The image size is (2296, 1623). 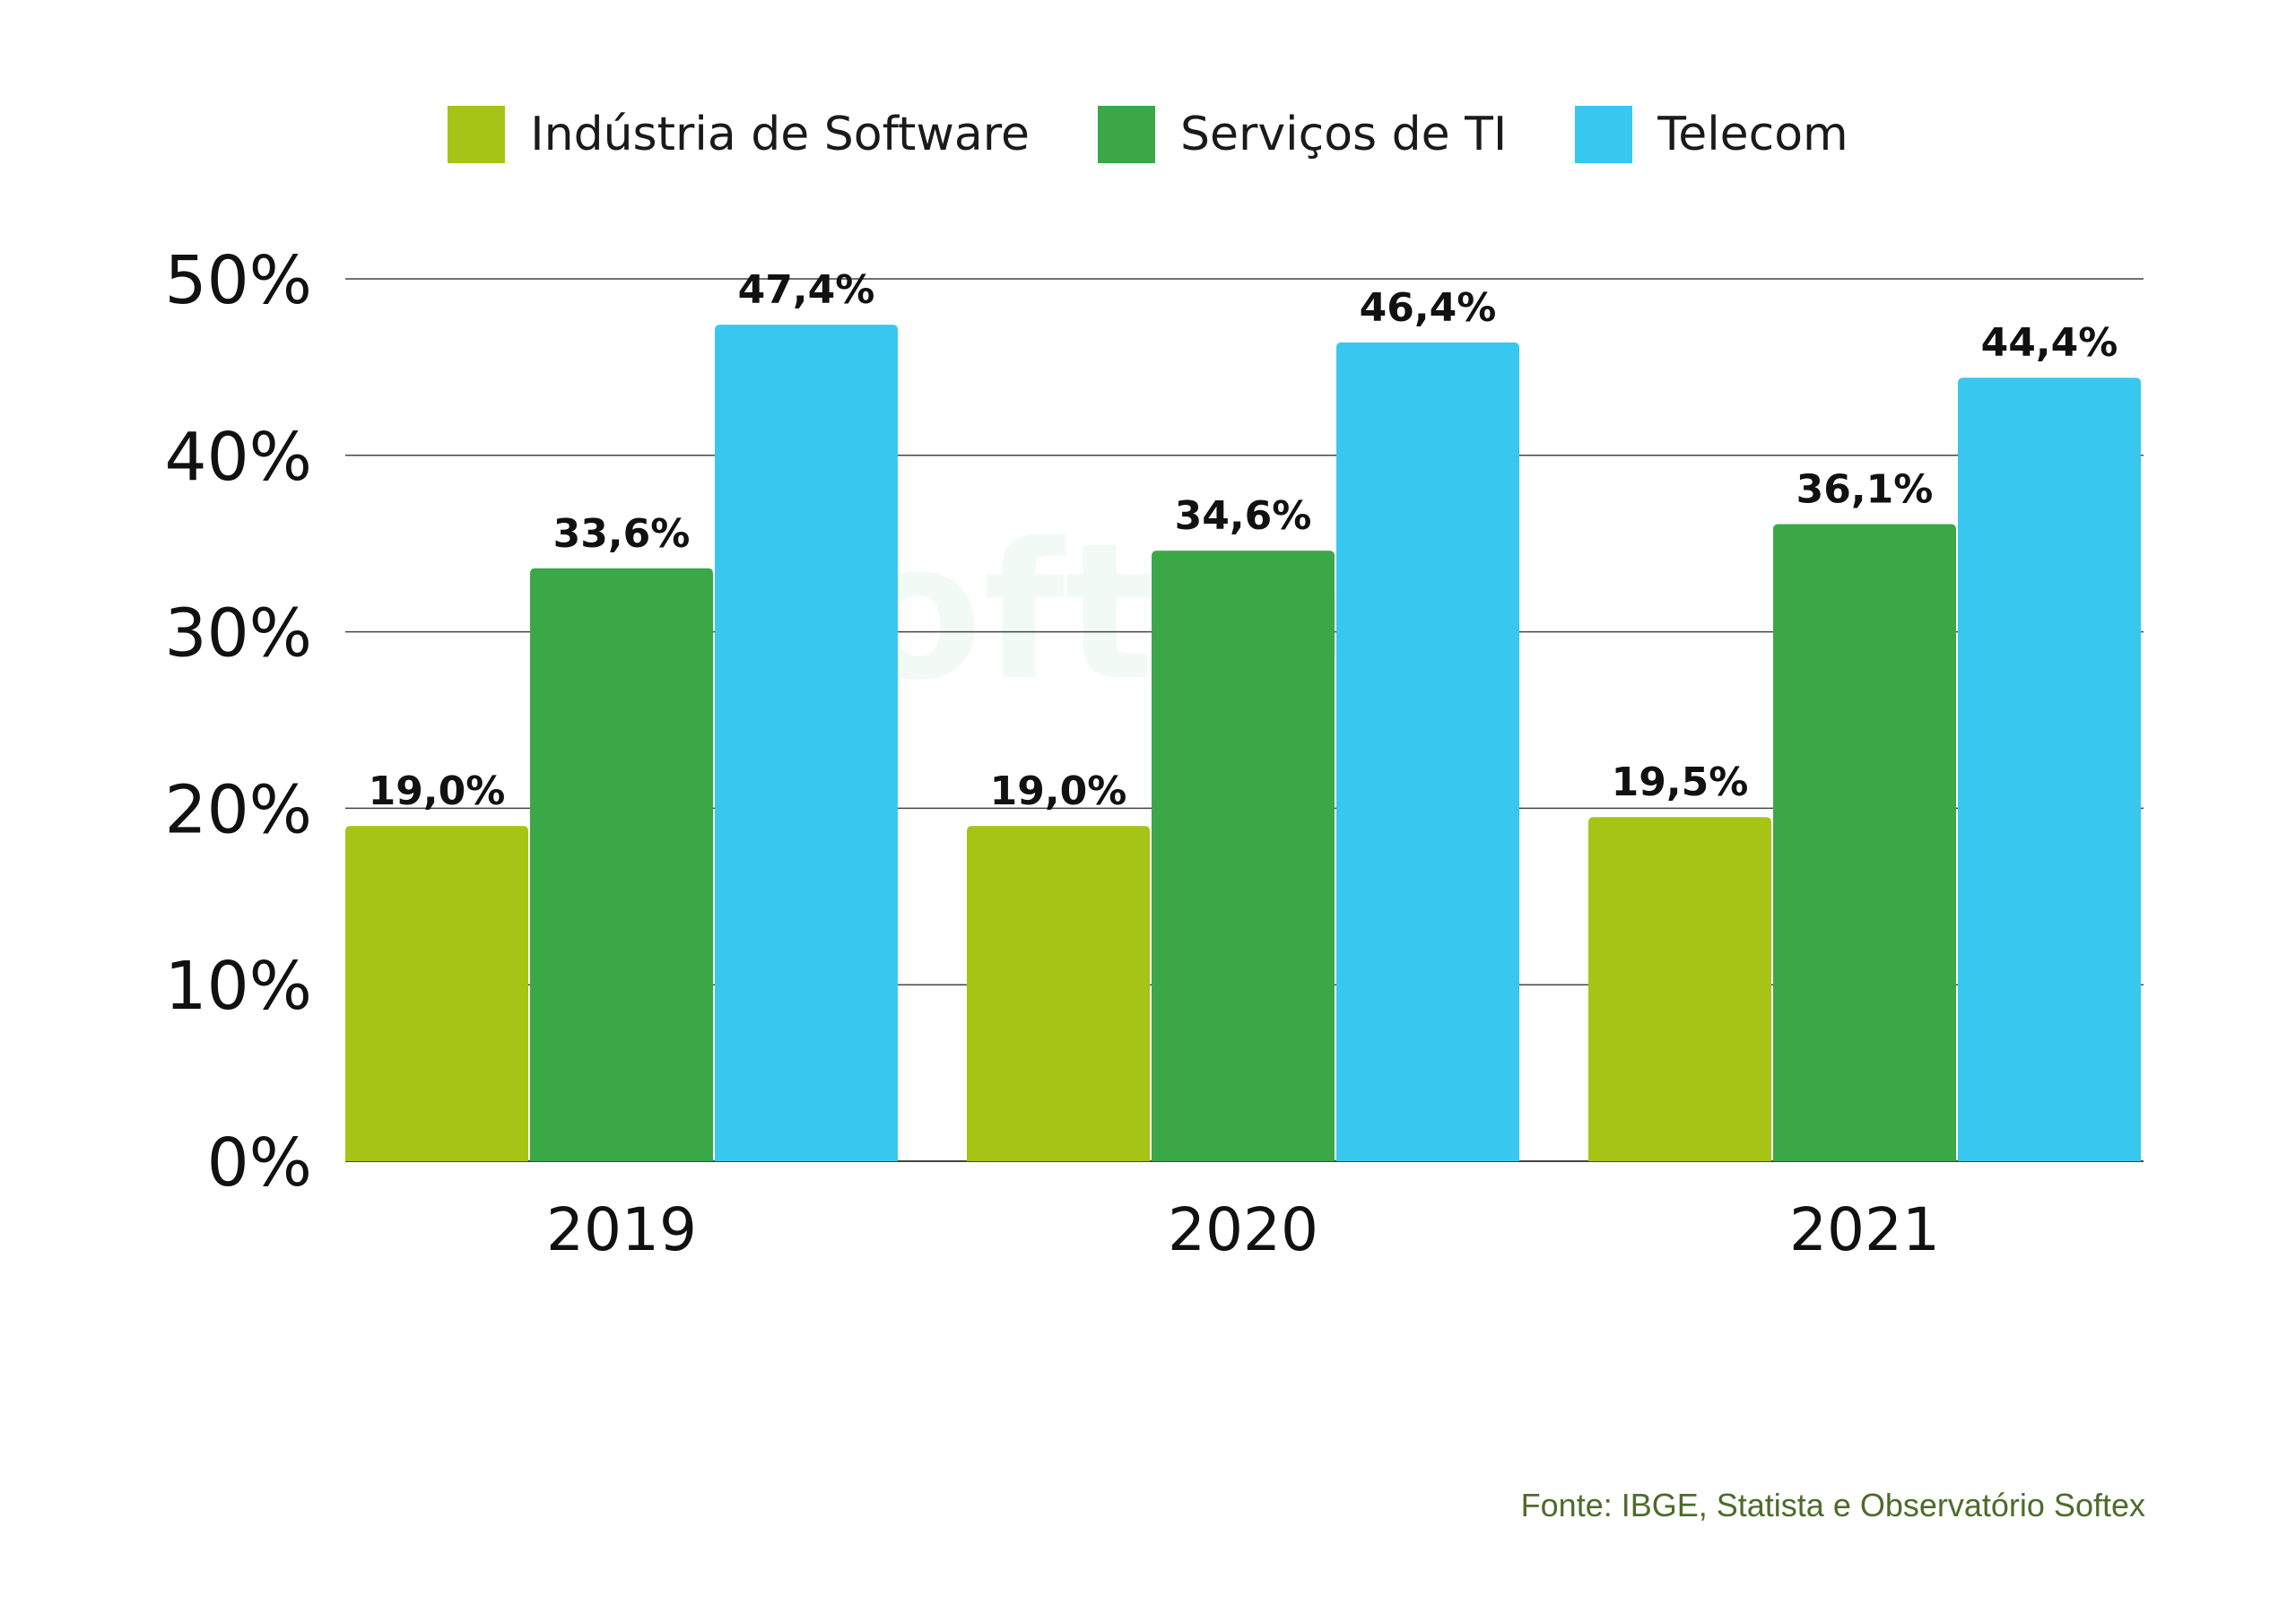 What do you see at coordinates (2049, 343) in the screenshot?
I see `data-label: 44,4%` at bounding box center [2049, 343].